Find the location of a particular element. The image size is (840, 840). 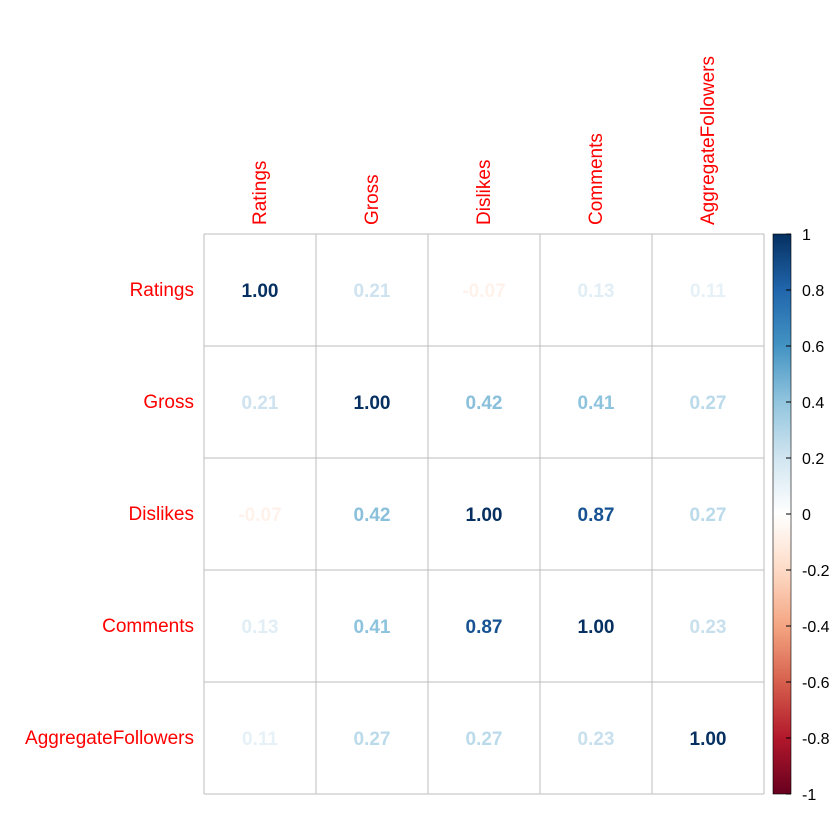

colorbar-tick-label: -0.6 is located at coordinates (816, 683).